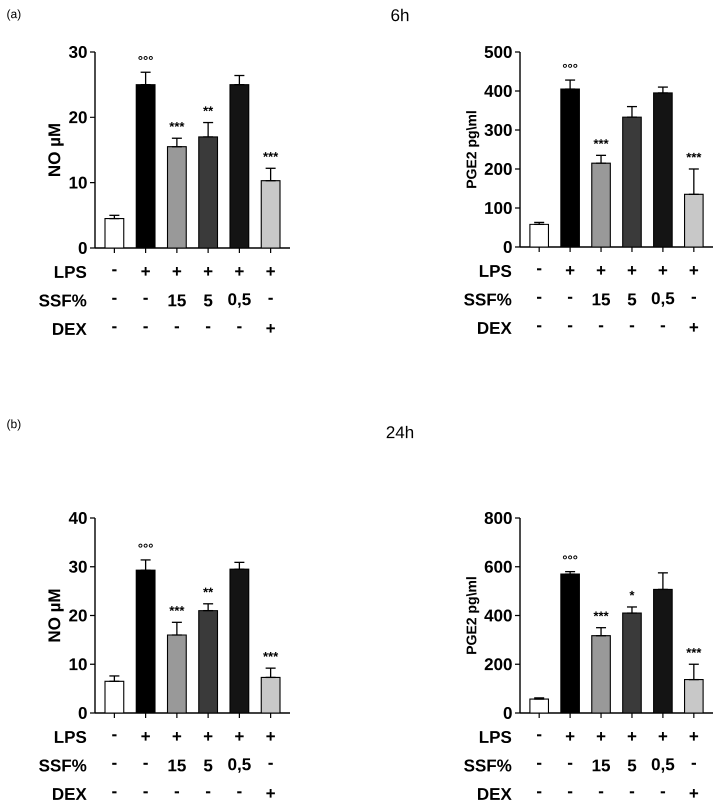 Image resolution: width=720 pixels, height=805 pixels. What do you see at coordinates (145, 546) in the screenshot?
I see `data-label: °°°` at bounding box center [145, 546].